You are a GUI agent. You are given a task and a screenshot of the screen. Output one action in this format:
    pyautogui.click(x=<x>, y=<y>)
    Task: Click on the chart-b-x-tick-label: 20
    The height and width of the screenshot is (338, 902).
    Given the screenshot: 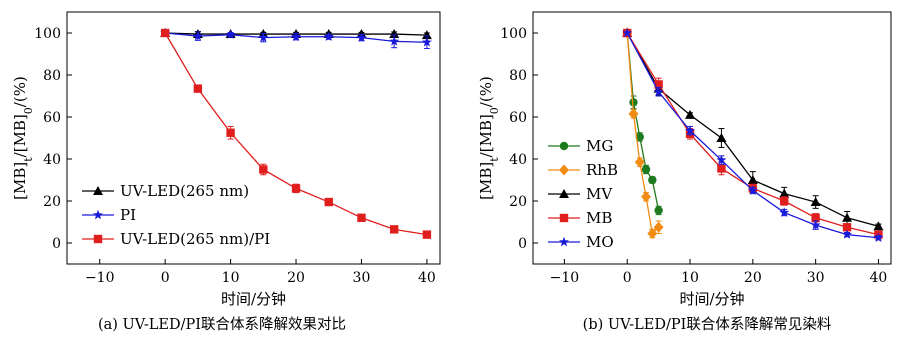 What is the action you would take?
    pyautogui.click(x=753, y=278)
    